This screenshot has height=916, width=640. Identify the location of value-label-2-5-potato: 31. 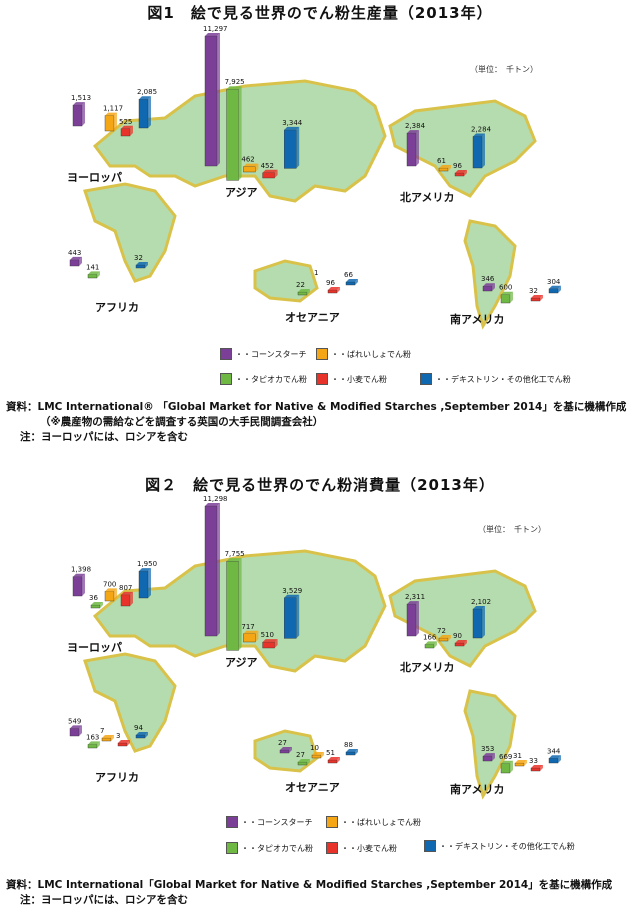
(517, 756).